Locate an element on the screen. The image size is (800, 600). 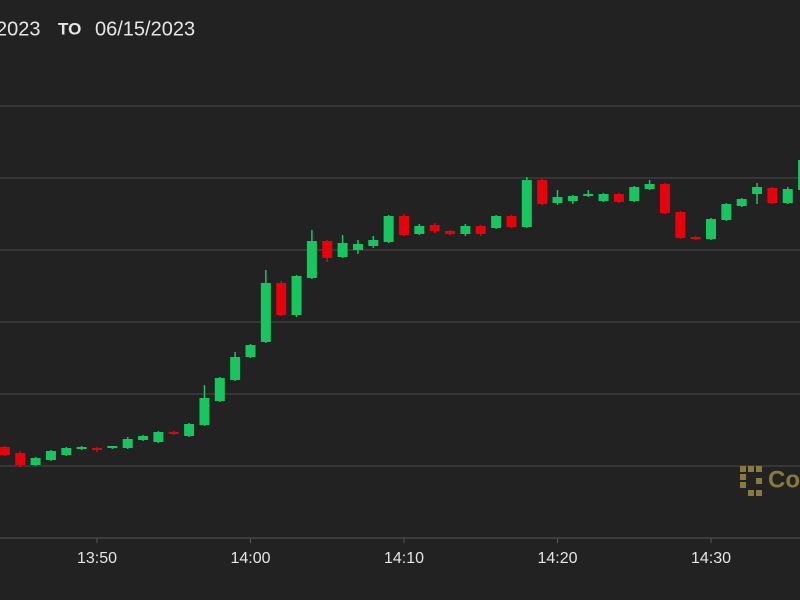
date-to: 06/15/2023 is located at coordinates (145, 29).